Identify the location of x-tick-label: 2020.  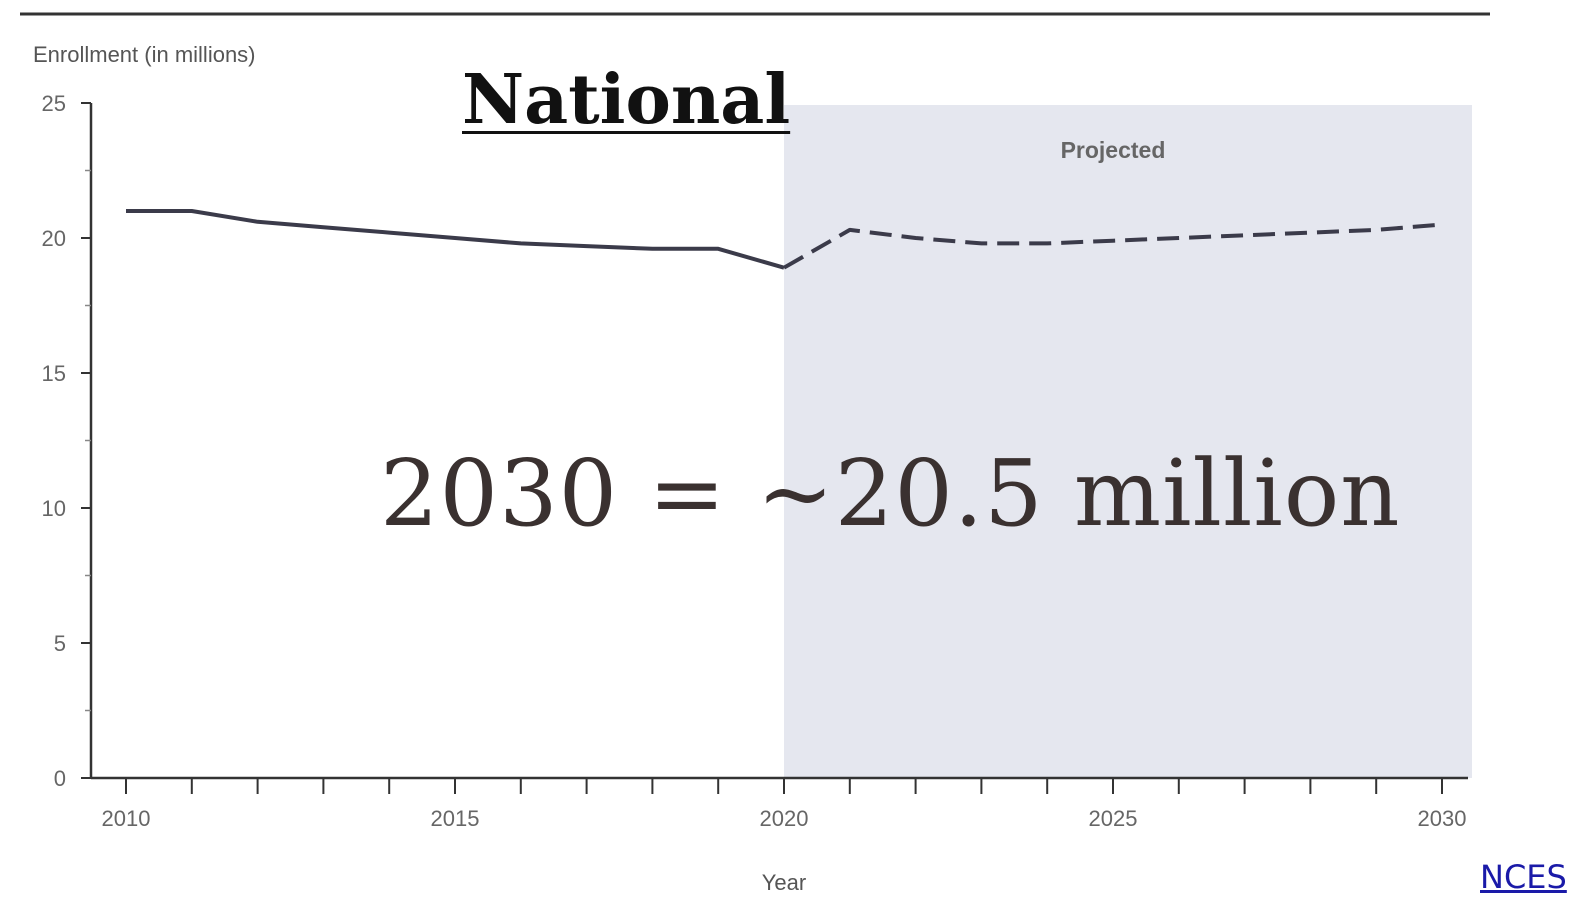
(784, 818).